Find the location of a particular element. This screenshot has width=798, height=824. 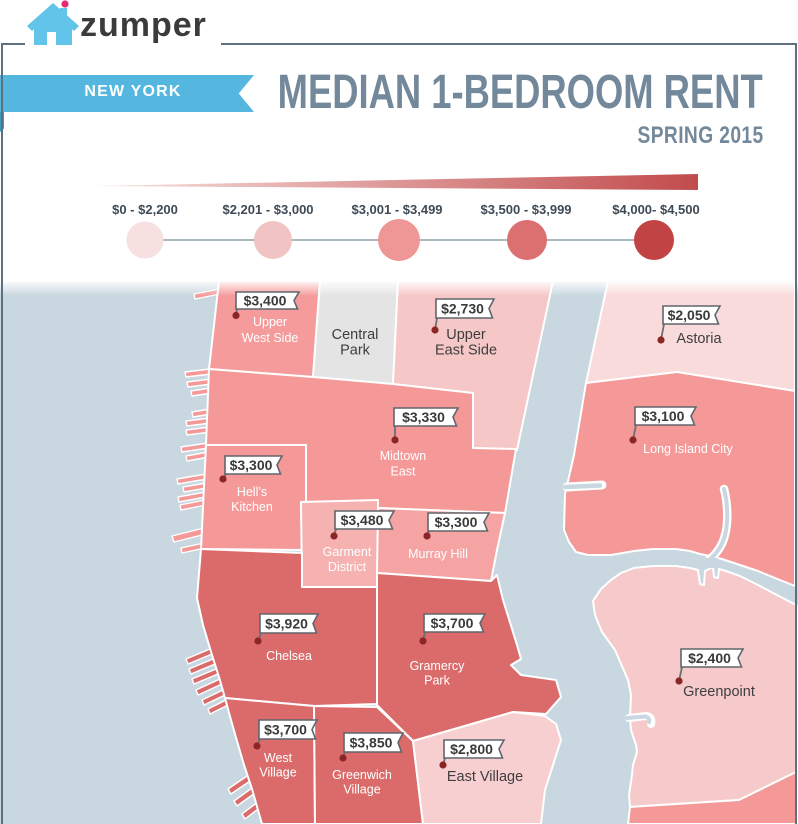

svg-text: $3,330 is located at coordinates (423, 417).